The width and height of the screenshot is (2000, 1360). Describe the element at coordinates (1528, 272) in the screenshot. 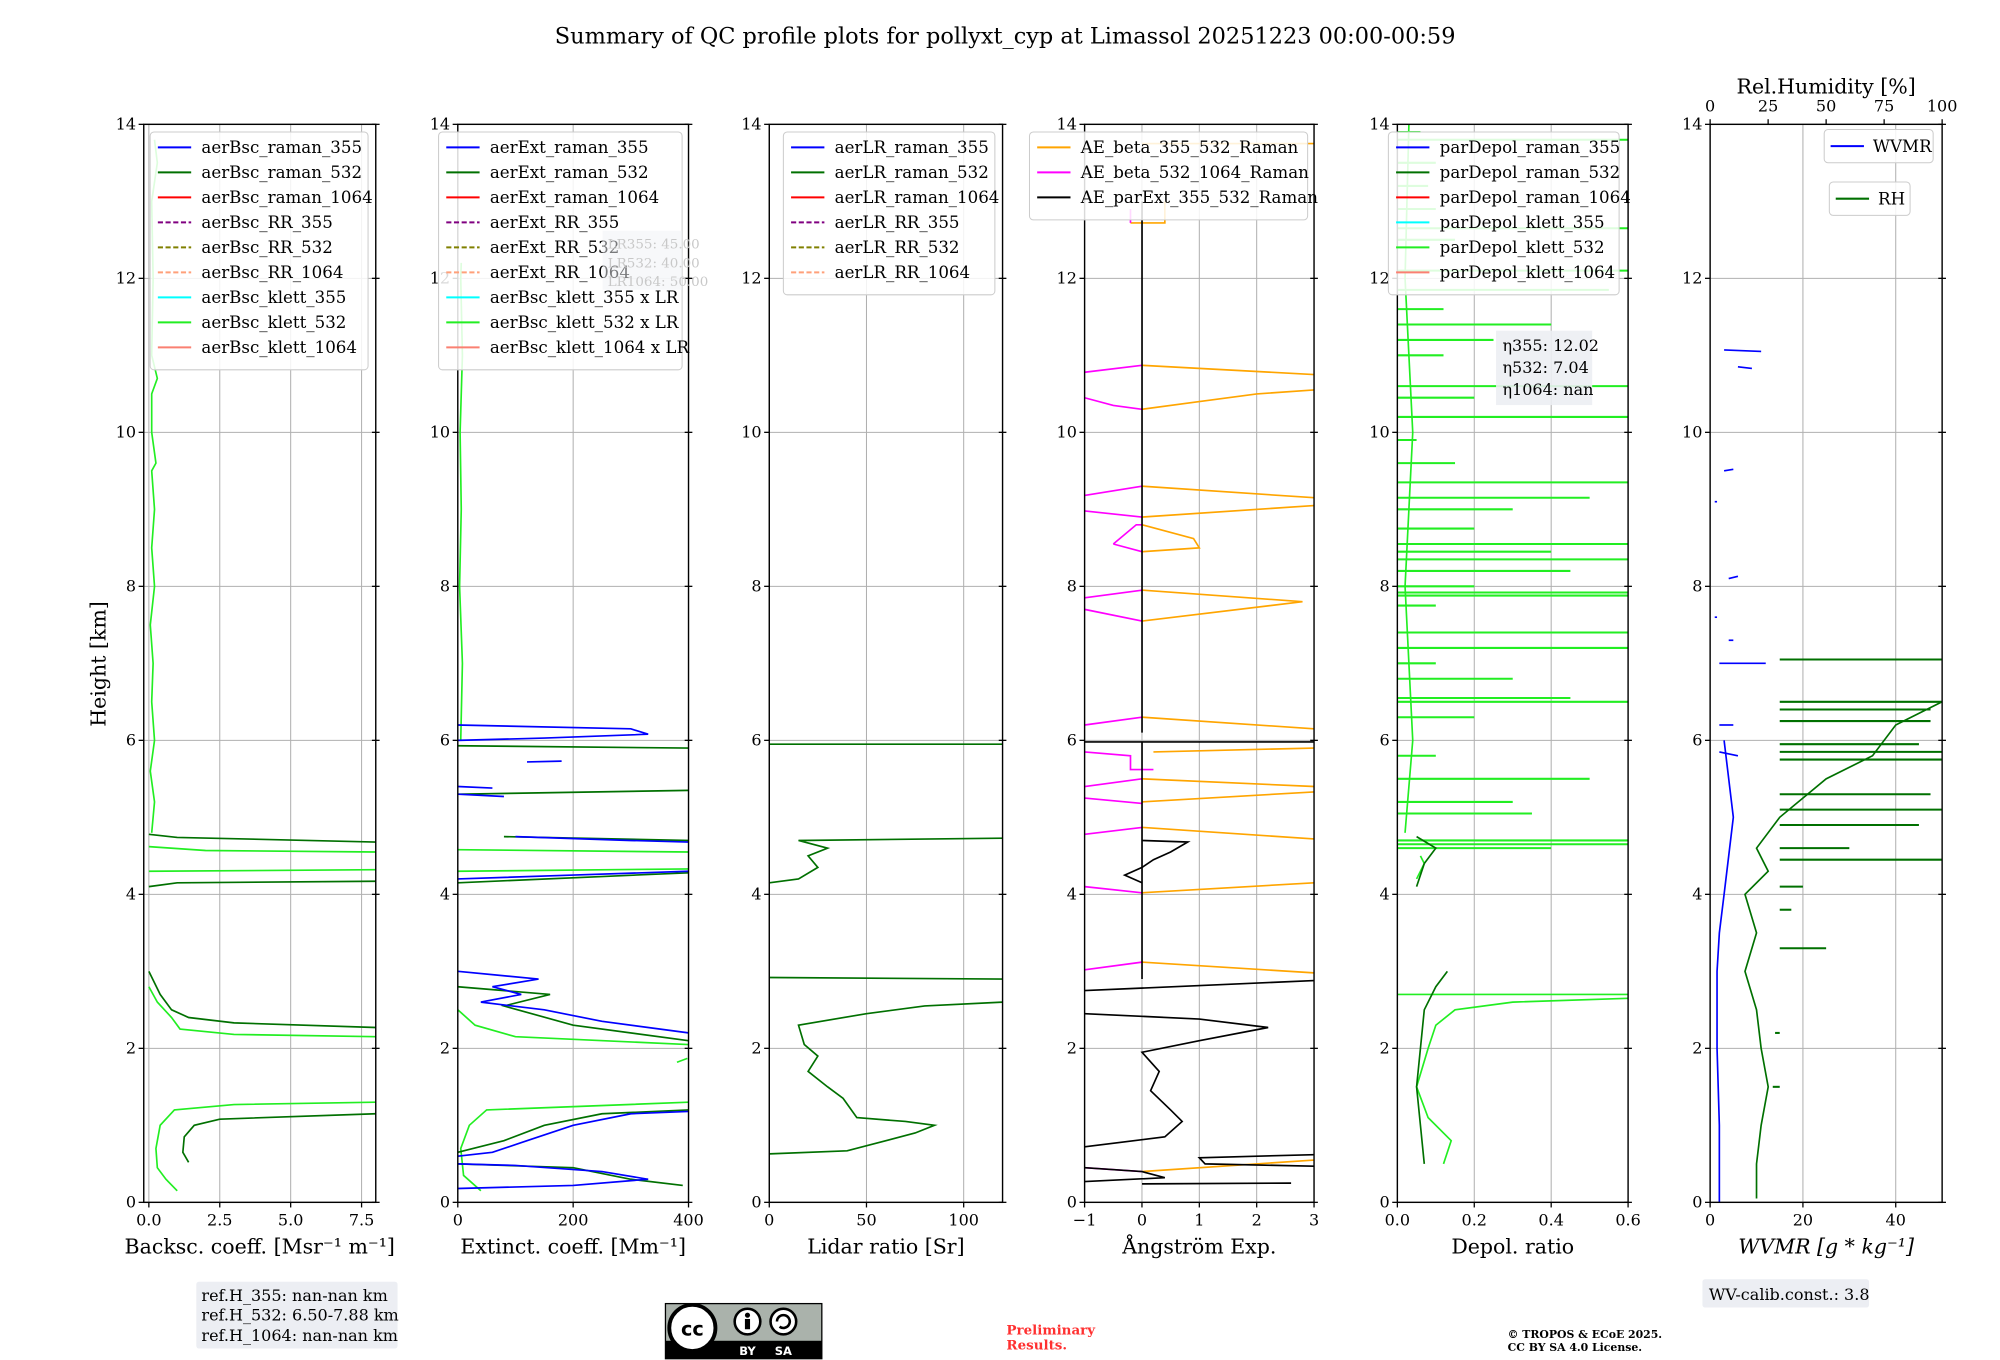

I see `legend-label: parDepol_klett_1064` at that location.